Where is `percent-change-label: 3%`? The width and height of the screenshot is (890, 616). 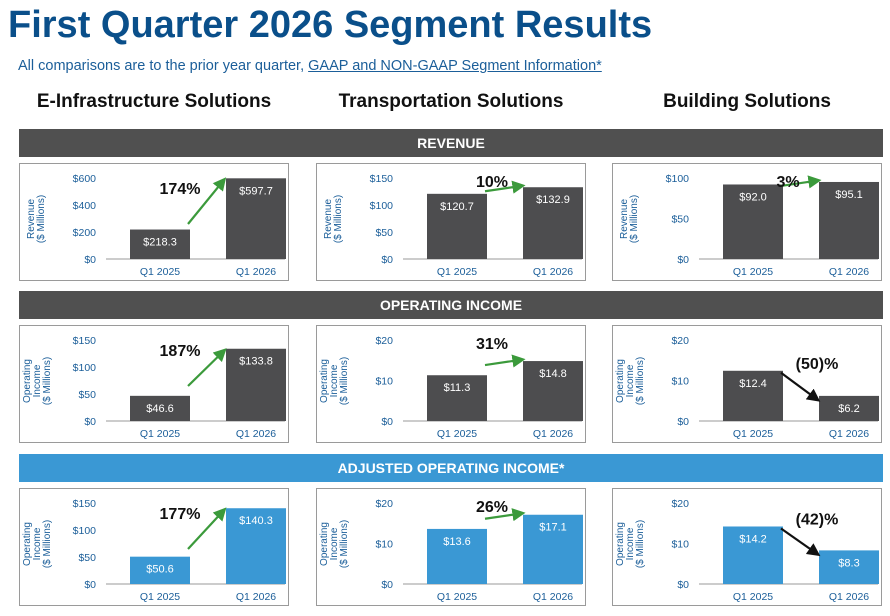 percent-change-label: 3% is located at coordinates (787, 182).